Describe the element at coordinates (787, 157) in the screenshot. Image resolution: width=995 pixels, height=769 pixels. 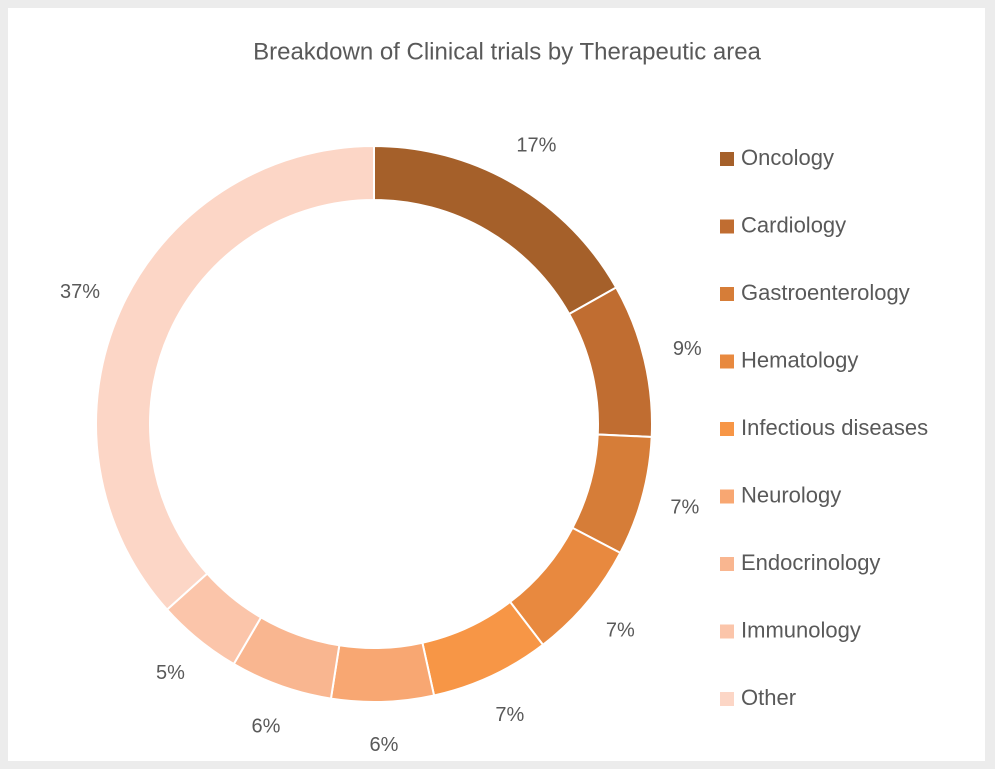
I see `legend-label: Oncology` at that location.